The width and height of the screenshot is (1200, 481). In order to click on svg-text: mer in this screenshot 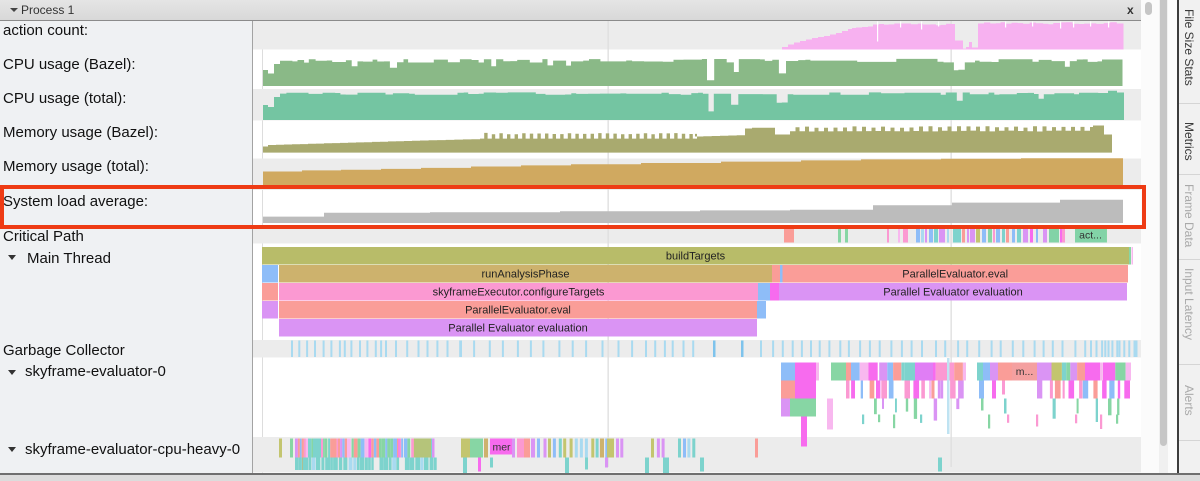, I will do `click(501, 448)`.